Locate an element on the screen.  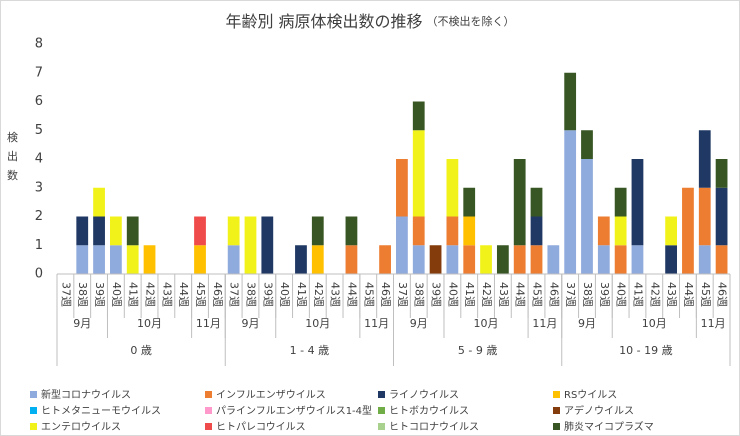
age-group-label: 5 - 9 歳 is located at coordinates (477, 350).